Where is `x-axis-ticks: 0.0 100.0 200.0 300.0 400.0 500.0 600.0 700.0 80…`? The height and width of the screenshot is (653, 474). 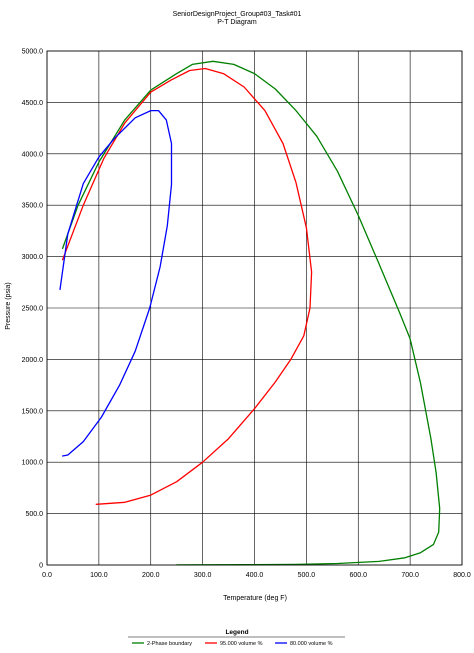 x-axis-ticks: 0.0 100.0 200.0 300.0 400.0 500.0 600.0 700.0 80… is located at coordinates (256, 575).